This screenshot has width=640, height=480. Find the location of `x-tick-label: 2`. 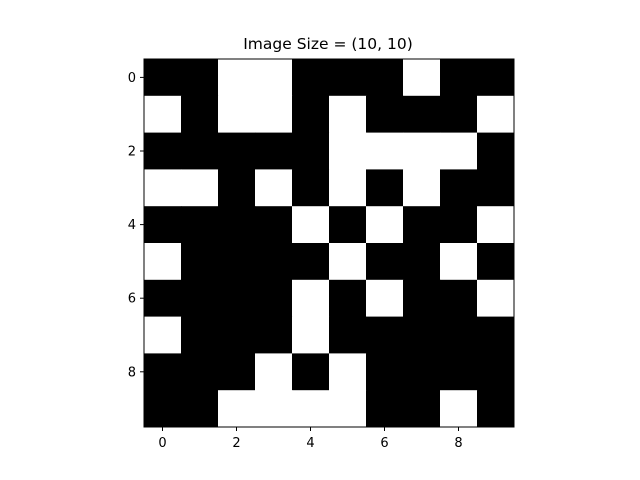

x-tick-label: 2 is located at coordinates (236, 443).